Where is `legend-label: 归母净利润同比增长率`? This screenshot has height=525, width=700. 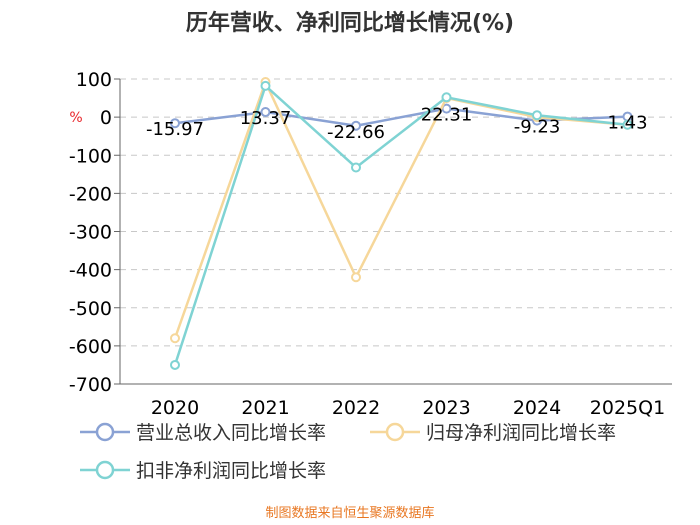
legend-label: 归母净利润同比增长率 is located at coordinates (521, 433).